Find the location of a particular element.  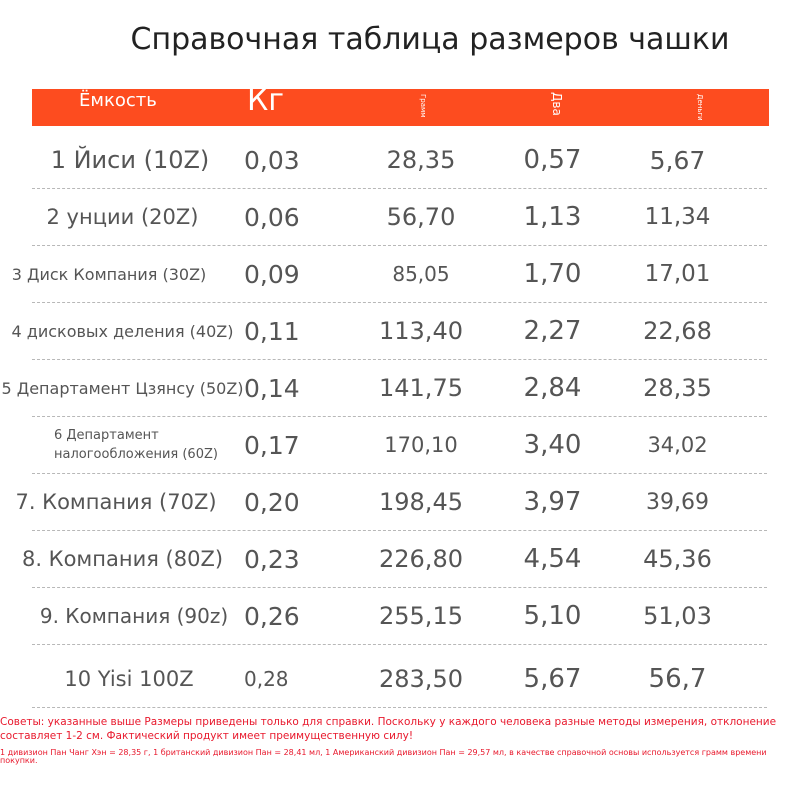

header-den: Деньги is located at coordinates (700, 107).